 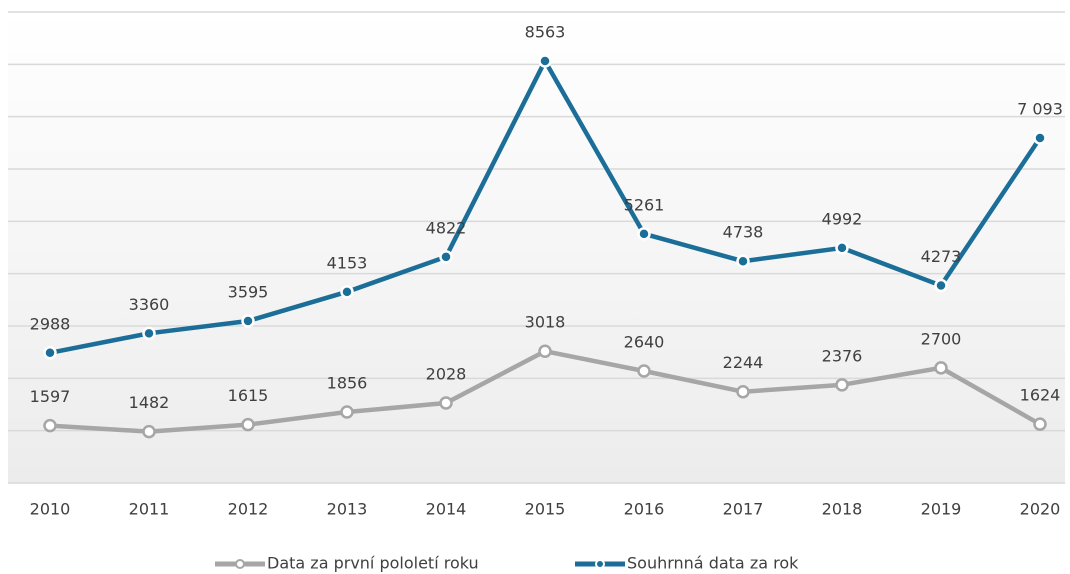 What do you see at coordinates (644, 204) in the screenshot?
I see `data-label: 5261` at bounding box center [644, 204].